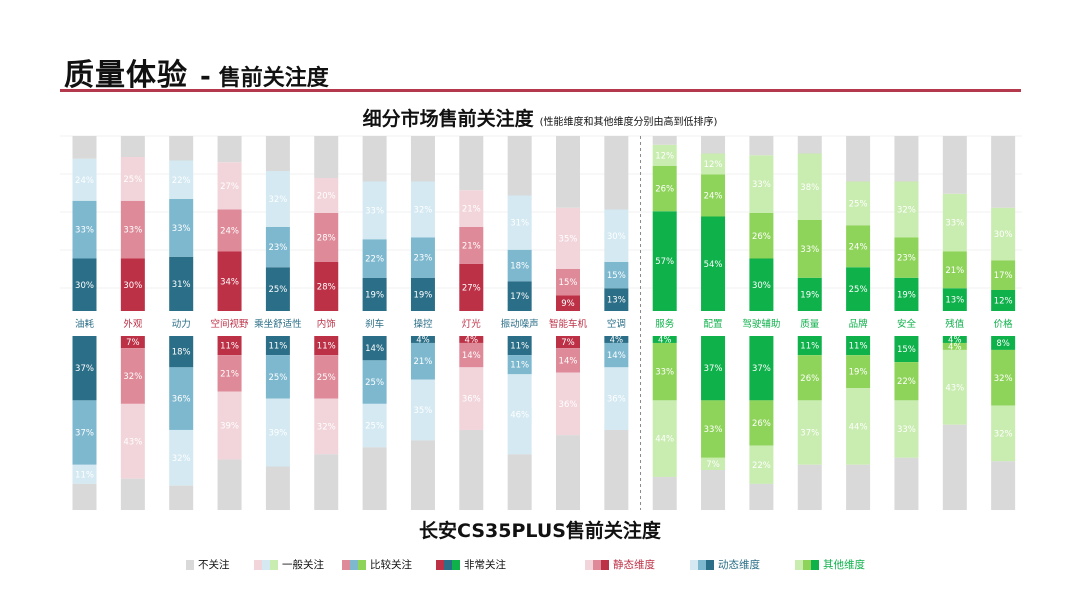 This screenshot has width=1080, height=608. I want to click on legend-label: 比较关注, so click(391, 565).